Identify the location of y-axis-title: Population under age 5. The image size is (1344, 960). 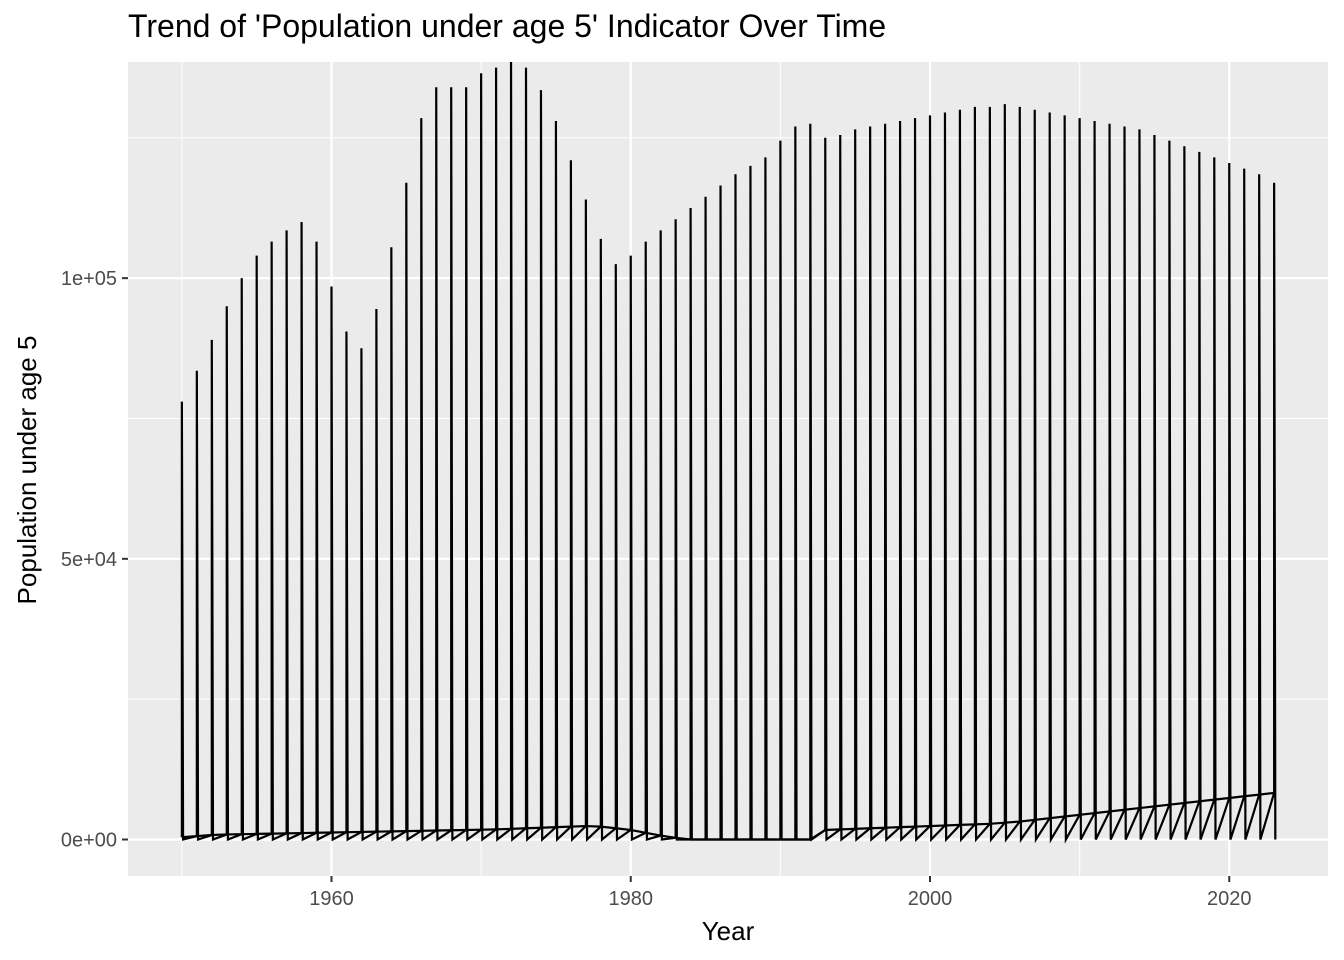
(27, 470).